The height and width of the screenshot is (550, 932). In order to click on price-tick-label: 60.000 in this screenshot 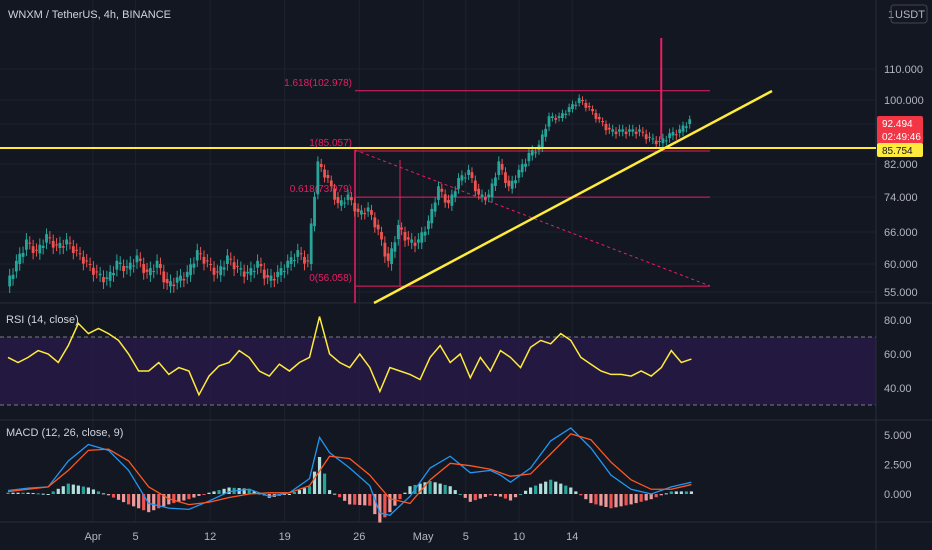, I will do `click(901, 265)`.